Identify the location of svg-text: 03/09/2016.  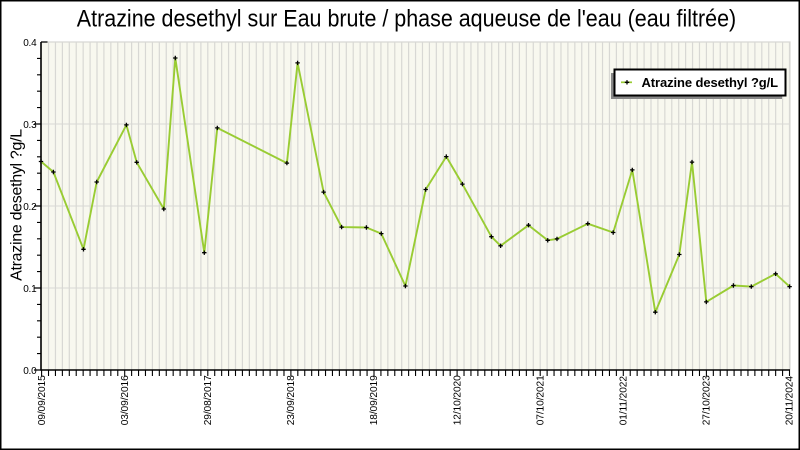
(125, 400).